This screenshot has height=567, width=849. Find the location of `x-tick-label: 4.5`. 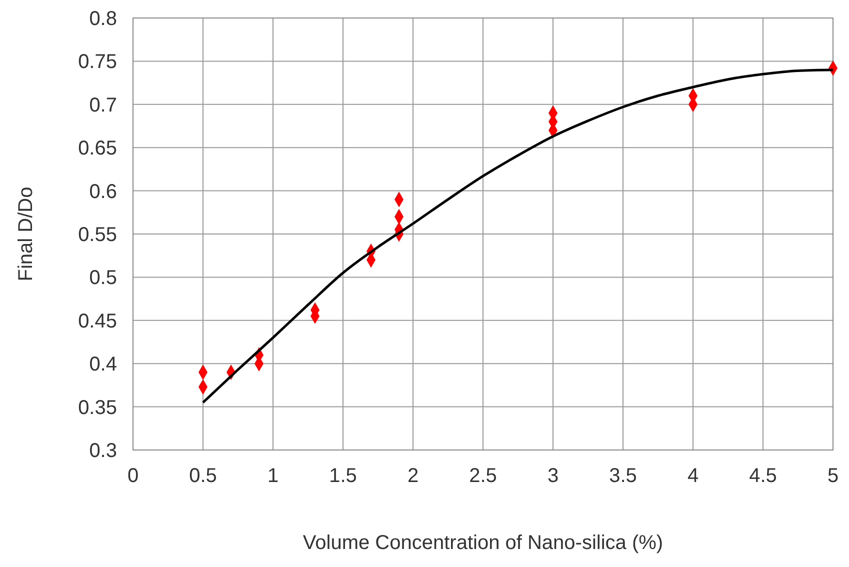

x-tick-label: 4.5 is located at coordinates (763, 476).